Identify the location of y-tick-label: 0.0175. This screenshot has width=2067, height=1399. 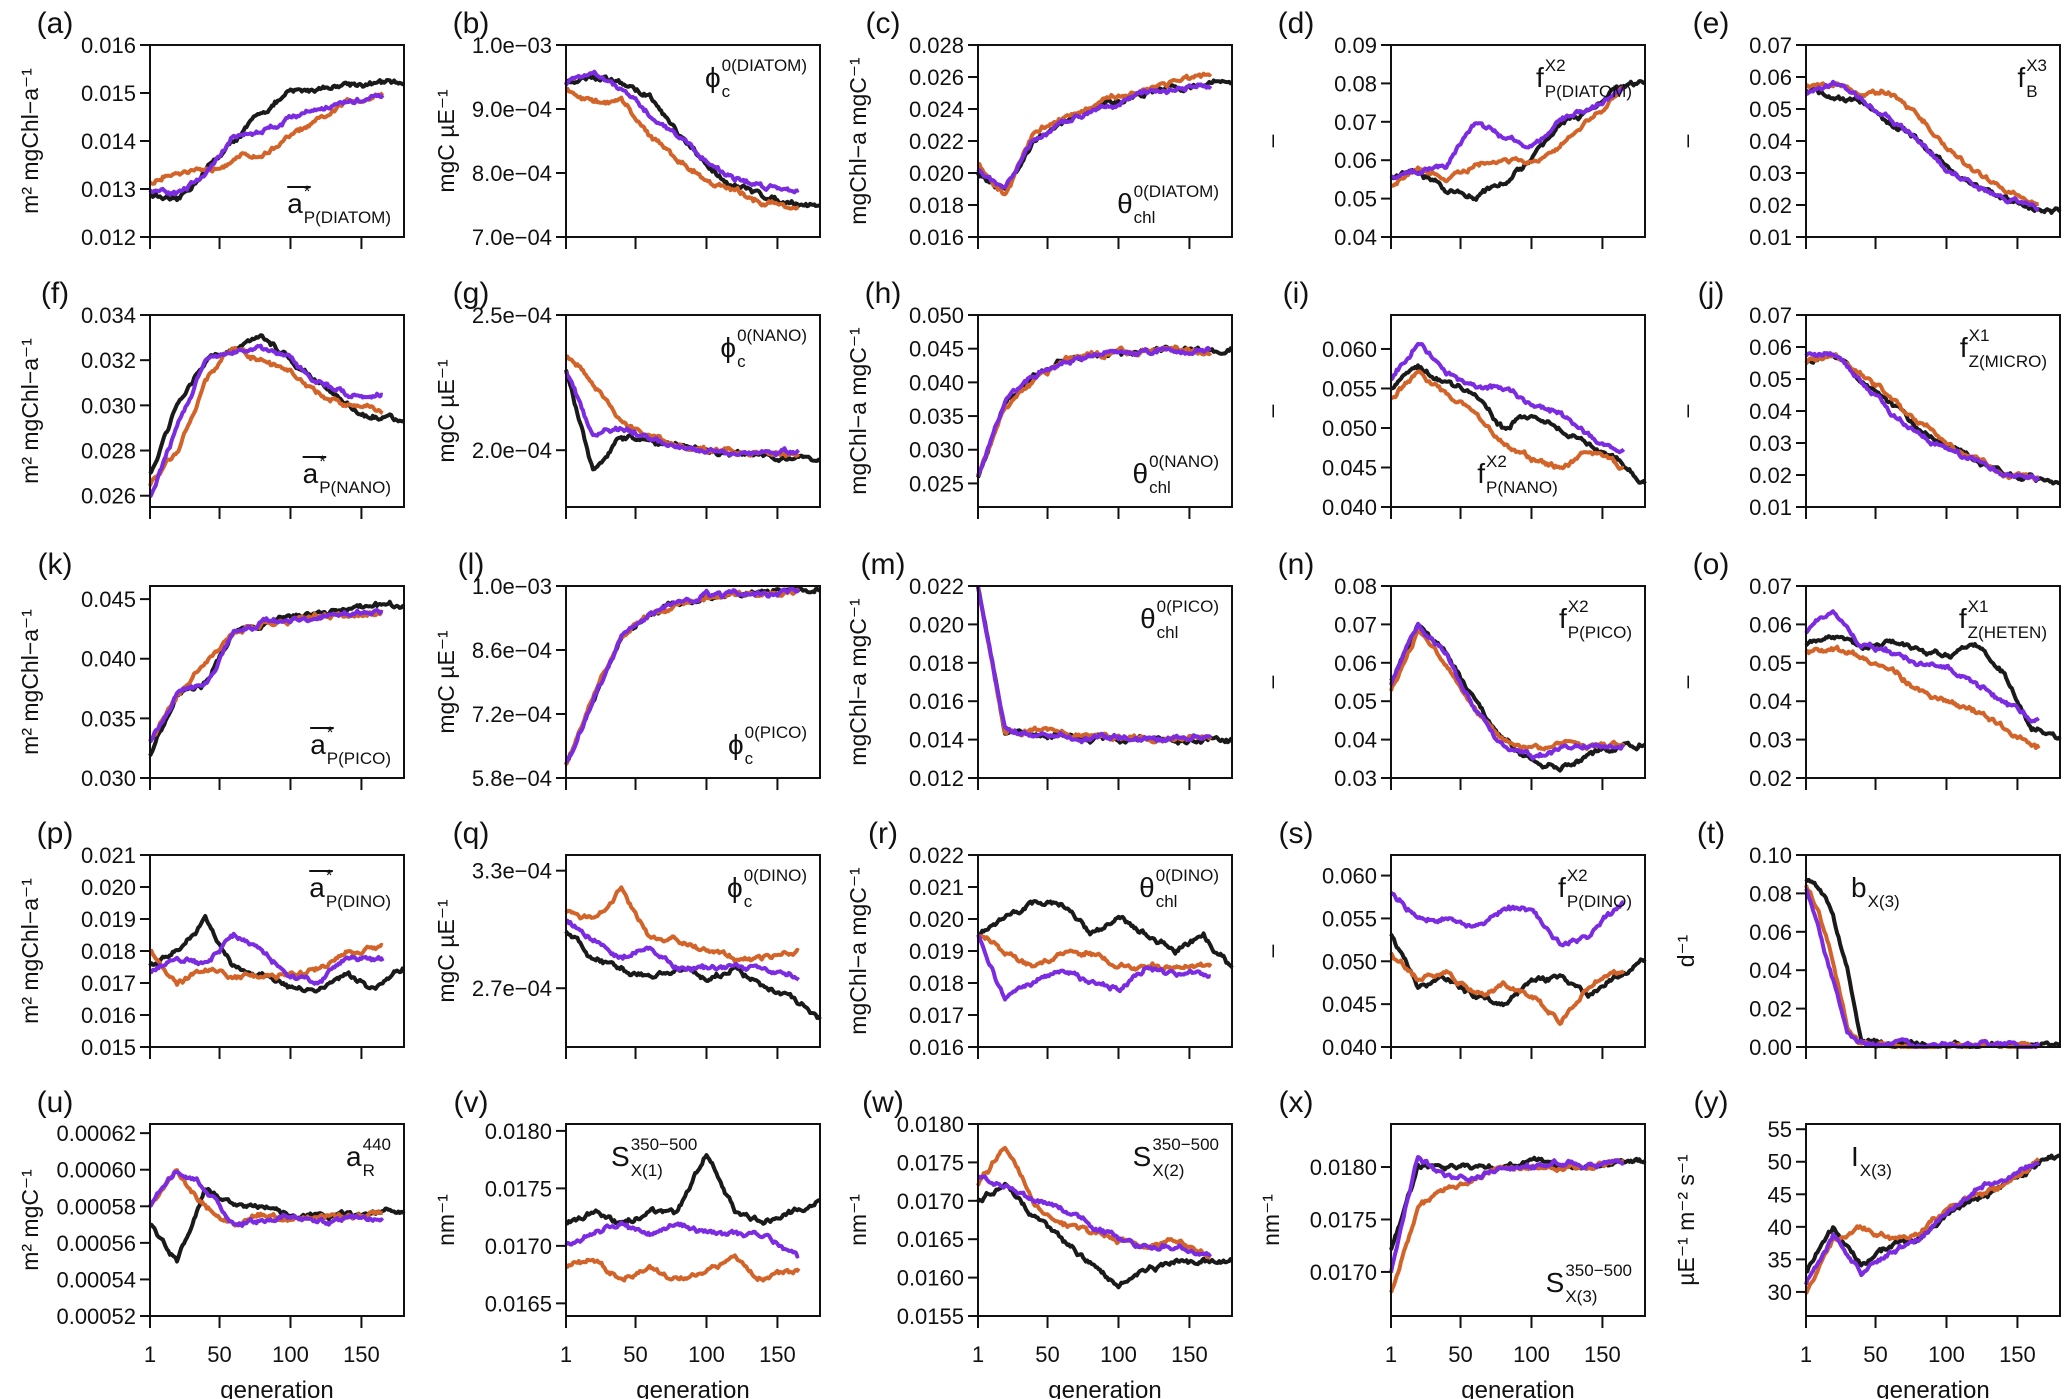
(930, 1162).